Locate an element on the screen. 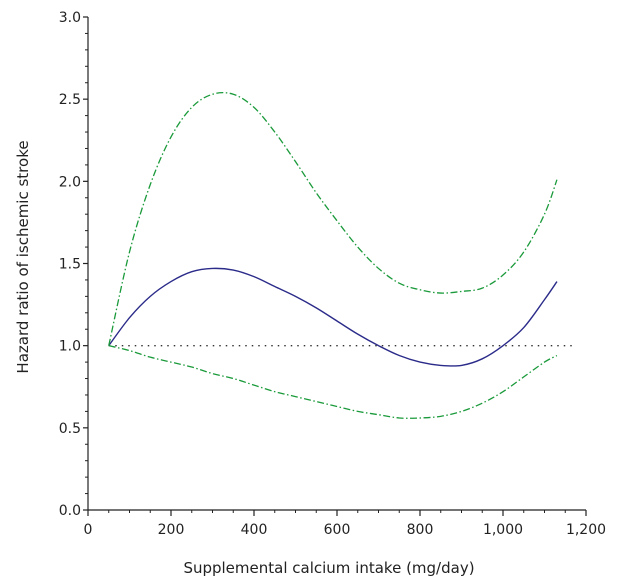 The height and width of the screenshot is (580, 617). x-tick-label: 600 is located at coordinates (337, 530).